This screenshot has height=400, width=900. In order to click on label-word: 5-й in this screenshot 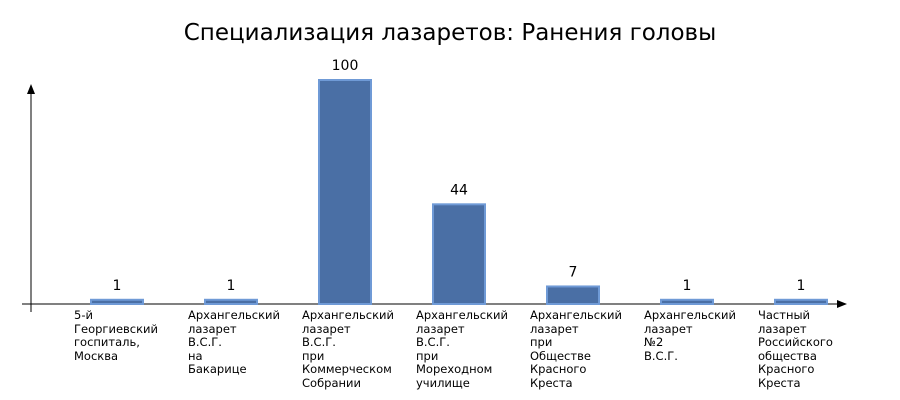, I will do `click(83, 315)`.